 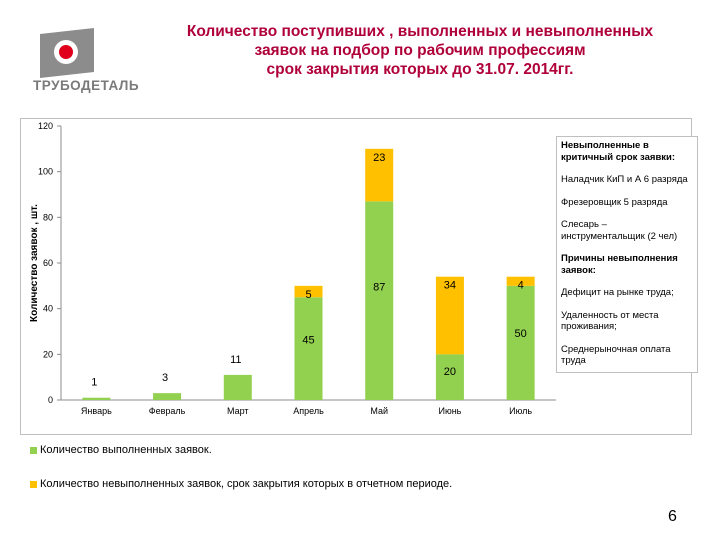 What do you see at coordinates (624, 179) in the screenshot?
I see `side-legend-item: Наладчик КиП и А 6 разряда` at bounding box center [624, 179].